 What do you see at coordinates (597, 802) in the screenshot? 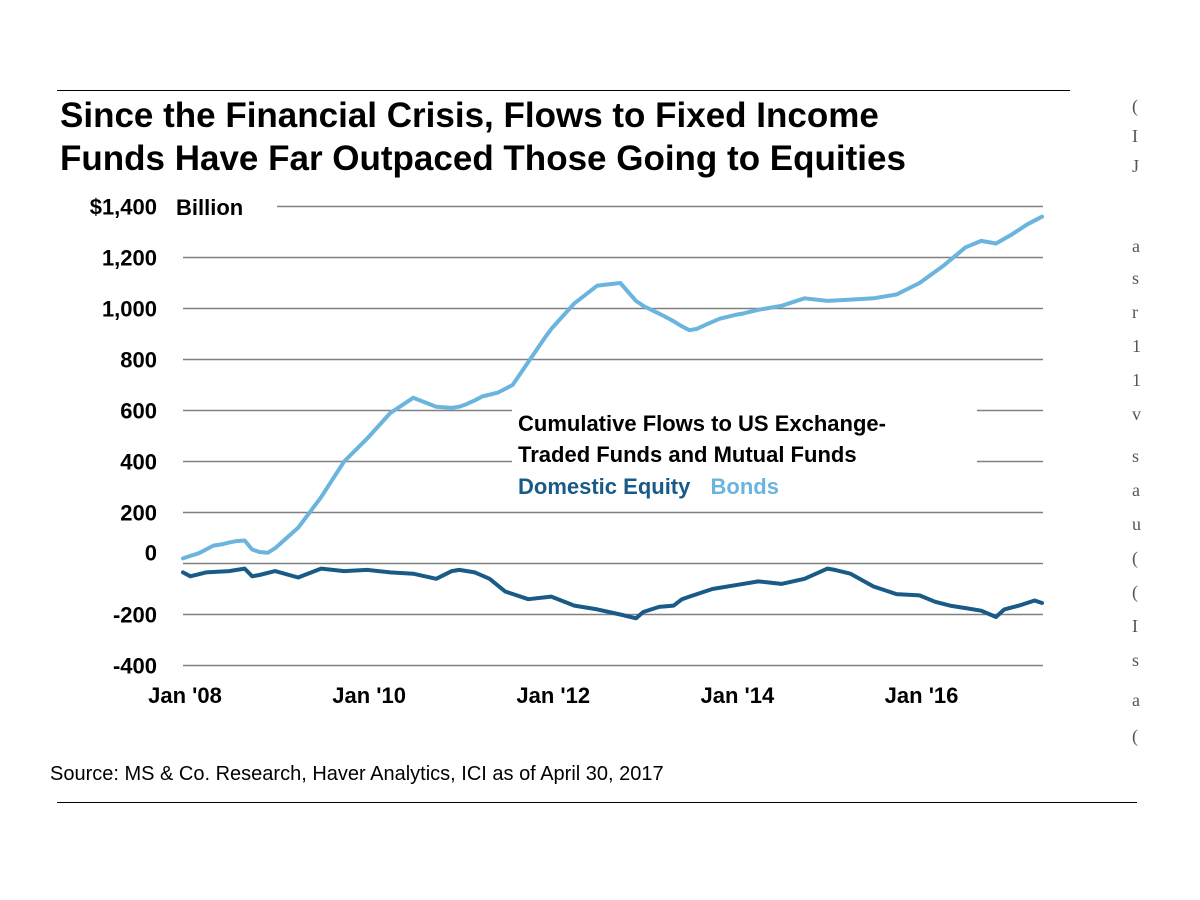
I see `bottom-rule` at bounding box center [597, 802].